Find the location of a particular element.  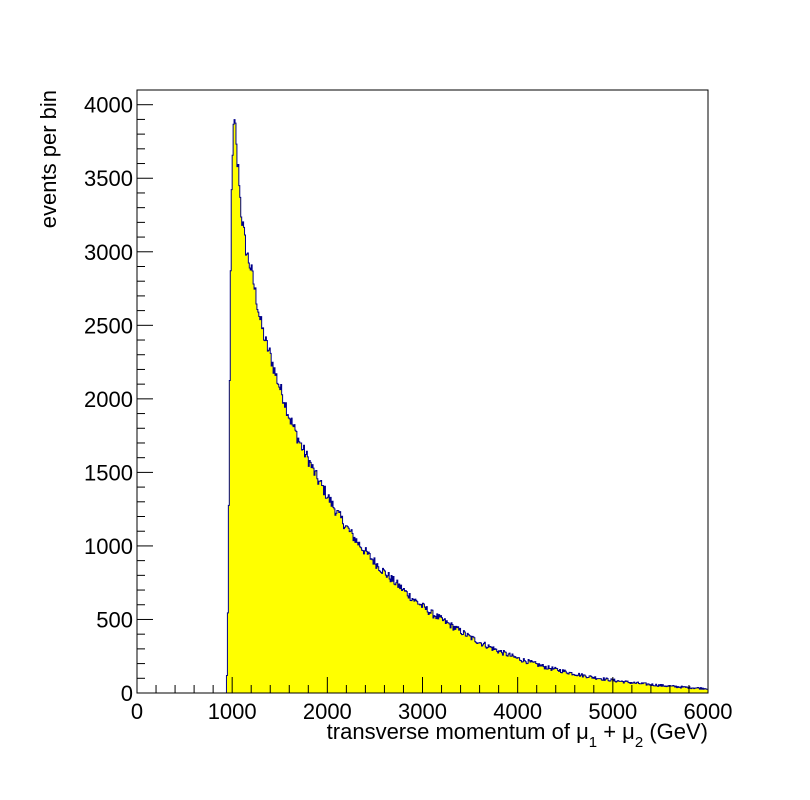

y-tick-label: 1000 is located at coordinates (108, 546).